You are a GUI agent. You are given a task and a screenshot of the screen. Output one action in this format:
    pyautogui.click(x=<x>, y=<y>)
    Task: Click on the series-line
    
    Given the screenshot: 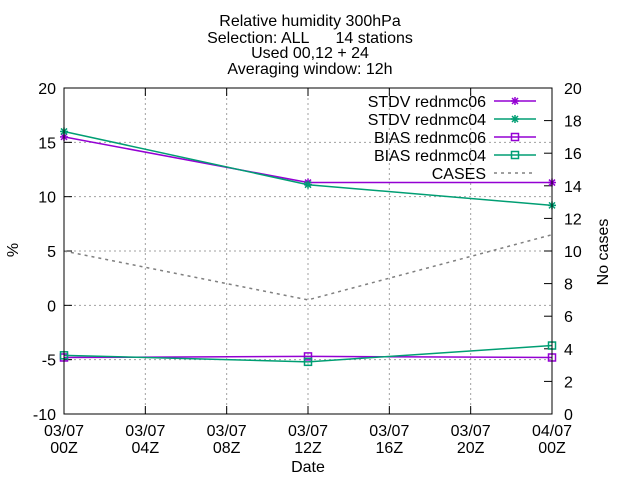 What is the action you would take?
    pyautogui.click(x=308, y=353)
    